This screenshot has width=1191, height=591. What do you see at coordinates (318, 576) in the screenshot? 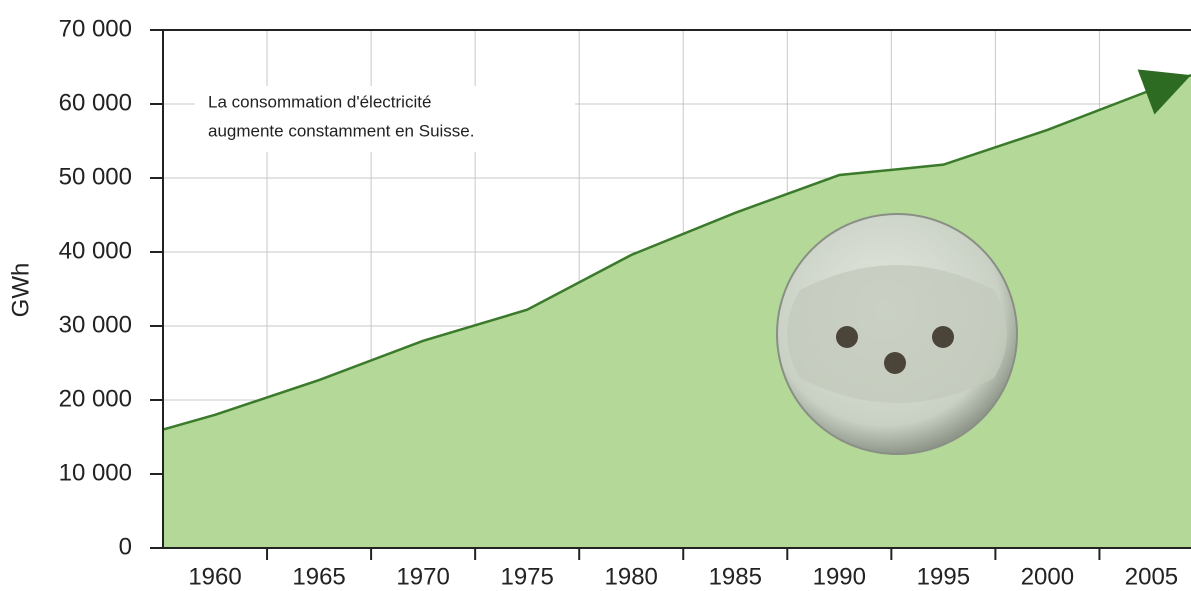
I see `x-tick-label: 1965` at bounding box center [318, 576].